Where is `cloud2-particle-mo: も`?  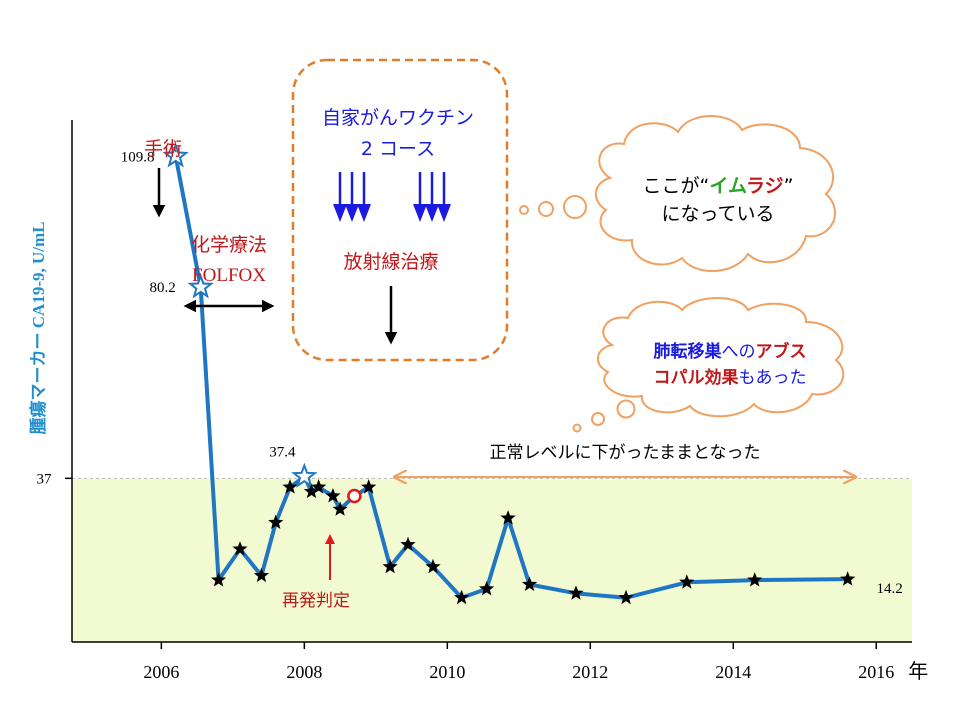 cloud2-particle-mo: も is located at coordinates (747, 378).